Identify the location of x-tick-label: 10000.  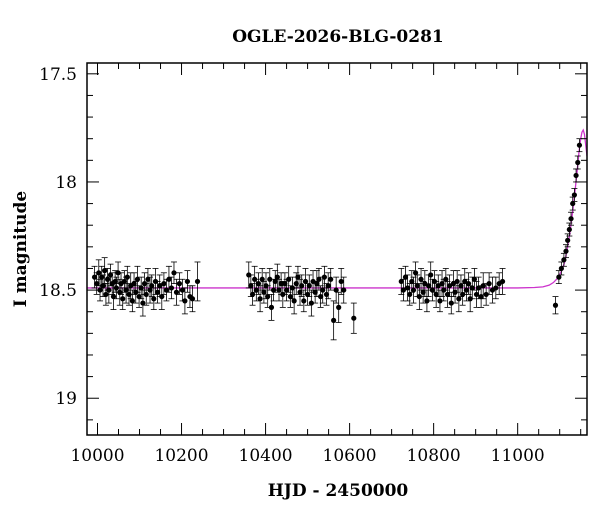
(97, 456).